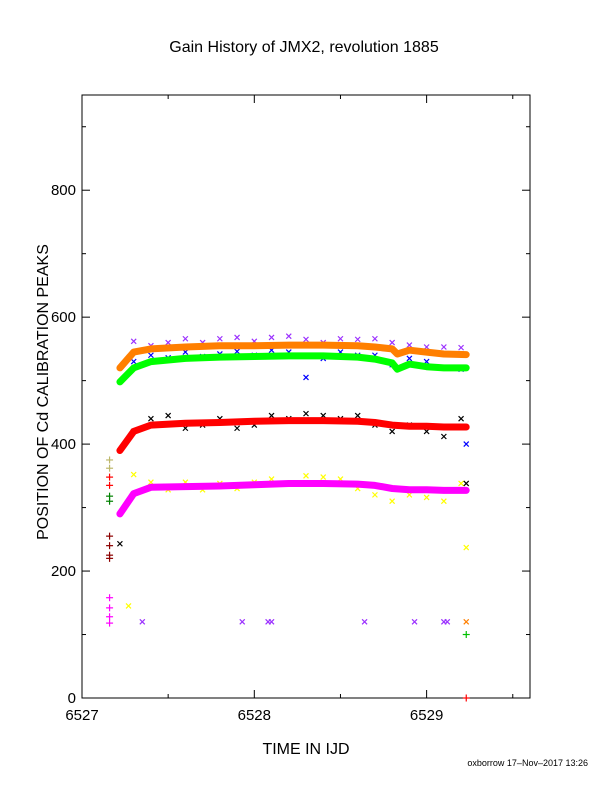 Image resolution: width=612 pixels, height=792 pixels. I want to click on y-tick-label: 800, so click(63, 190).